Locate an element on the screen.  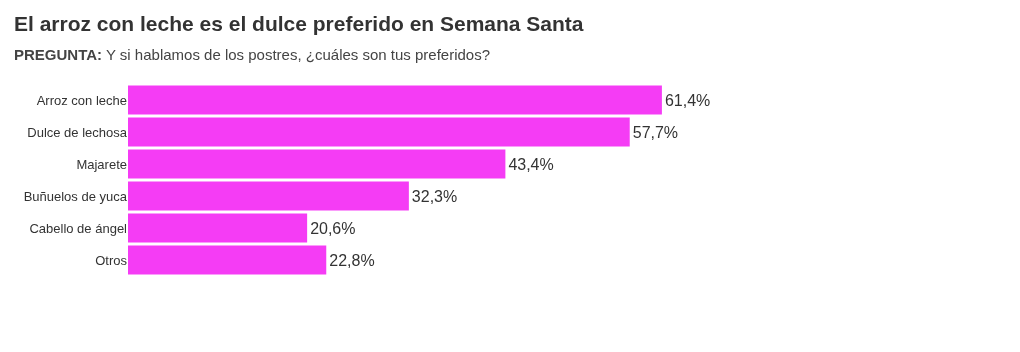
y-tick-label: Cabello de ángel is located at coordinates (78, 228).